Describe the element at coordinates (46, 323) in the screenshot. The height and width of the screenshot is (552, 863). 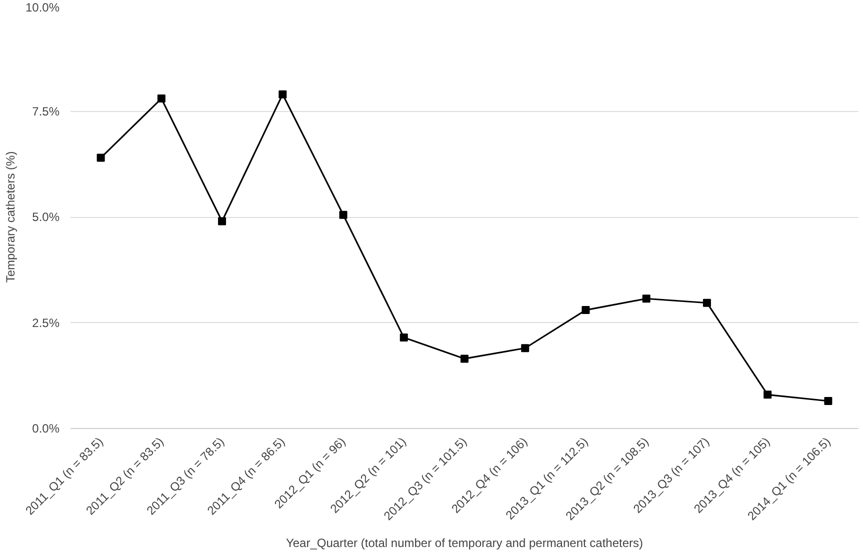
I see `y-tick-label: 2.5%` at that location.